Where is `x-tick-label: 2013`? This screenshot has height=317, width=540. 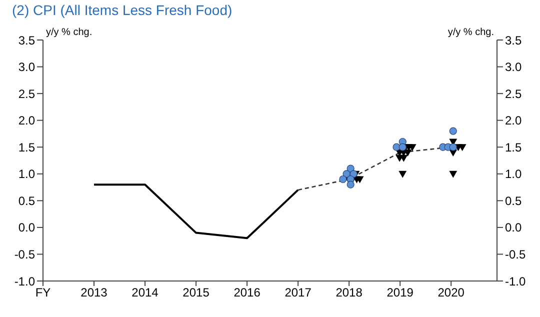
x-tick-label: 2013 is located at coordinates (94, 293).